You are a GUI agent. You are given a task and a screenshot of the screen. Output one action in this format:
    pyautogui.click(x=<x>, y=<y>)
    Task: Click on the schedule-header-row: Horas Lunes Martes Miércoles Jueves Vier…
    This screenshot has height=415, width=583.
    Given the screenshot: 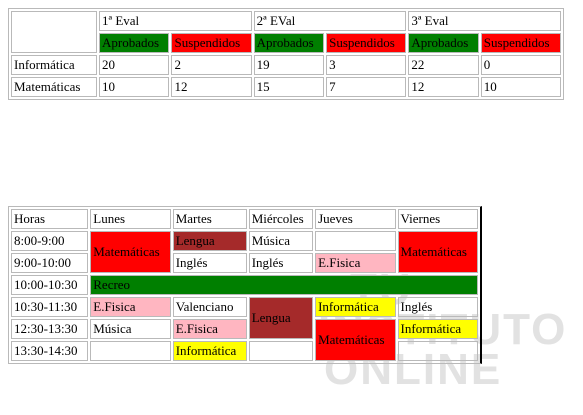 What is the action you would take?
    pyautogui.click(x=244, y=219)
    